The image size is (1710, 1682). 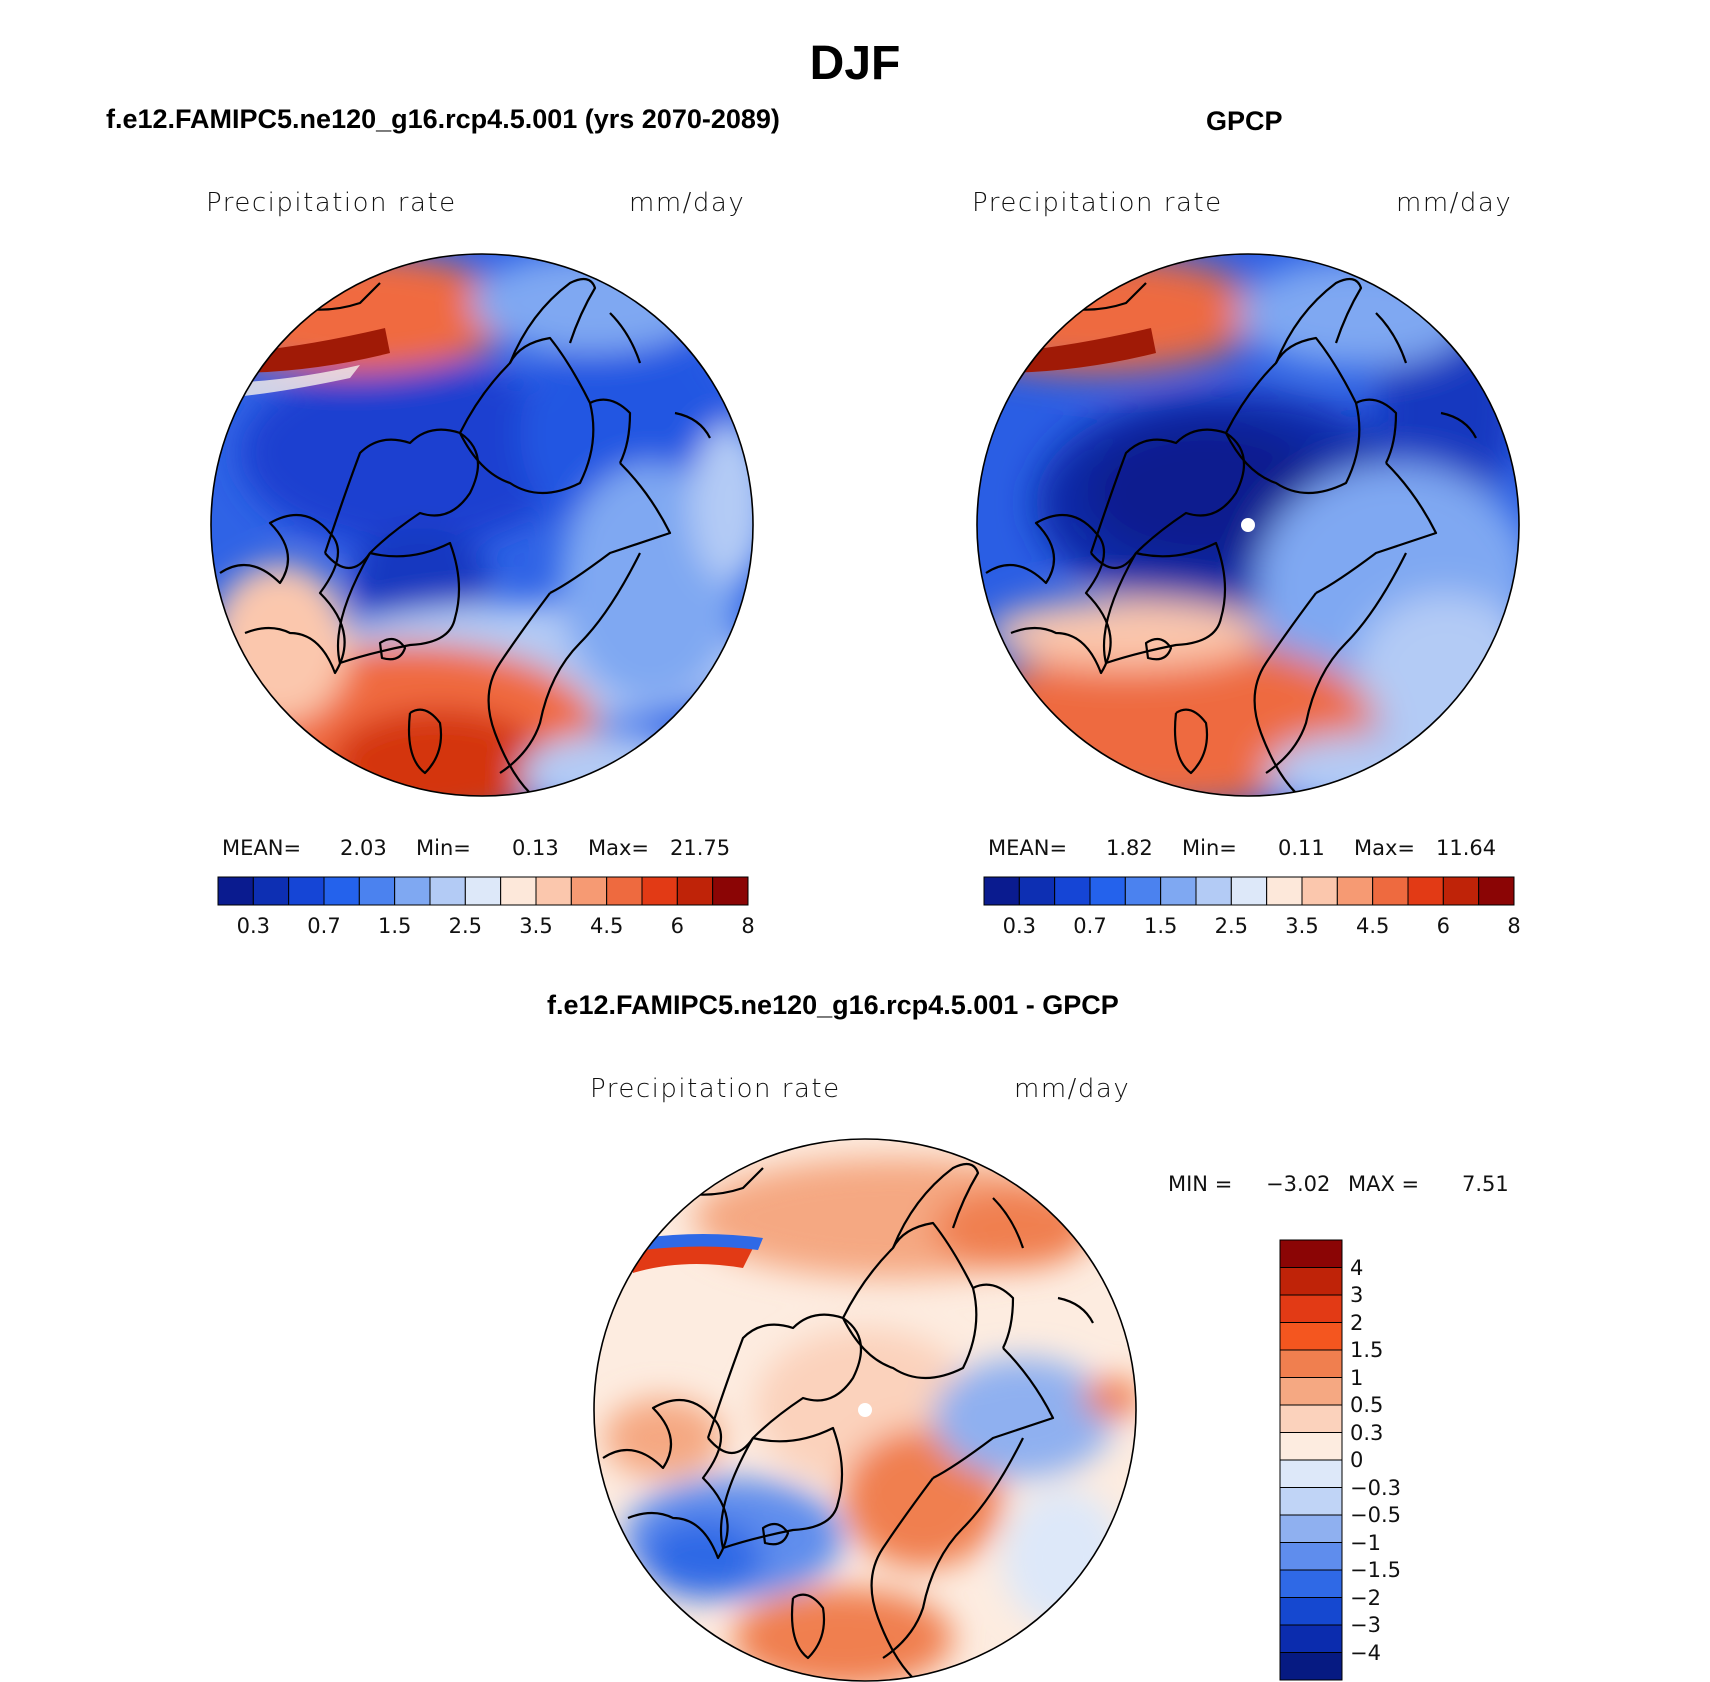 I want to click on diff-colorbar-tick-label: −4, so click(x=1365, y=1652).